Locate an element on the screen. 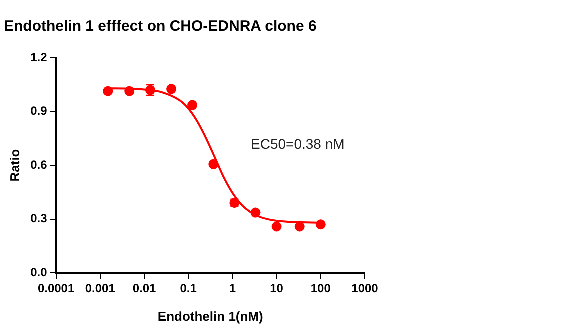 The height and width of the screenshot is (329, 585). x-tick-label: 100 is located at coordinates (321, 289).